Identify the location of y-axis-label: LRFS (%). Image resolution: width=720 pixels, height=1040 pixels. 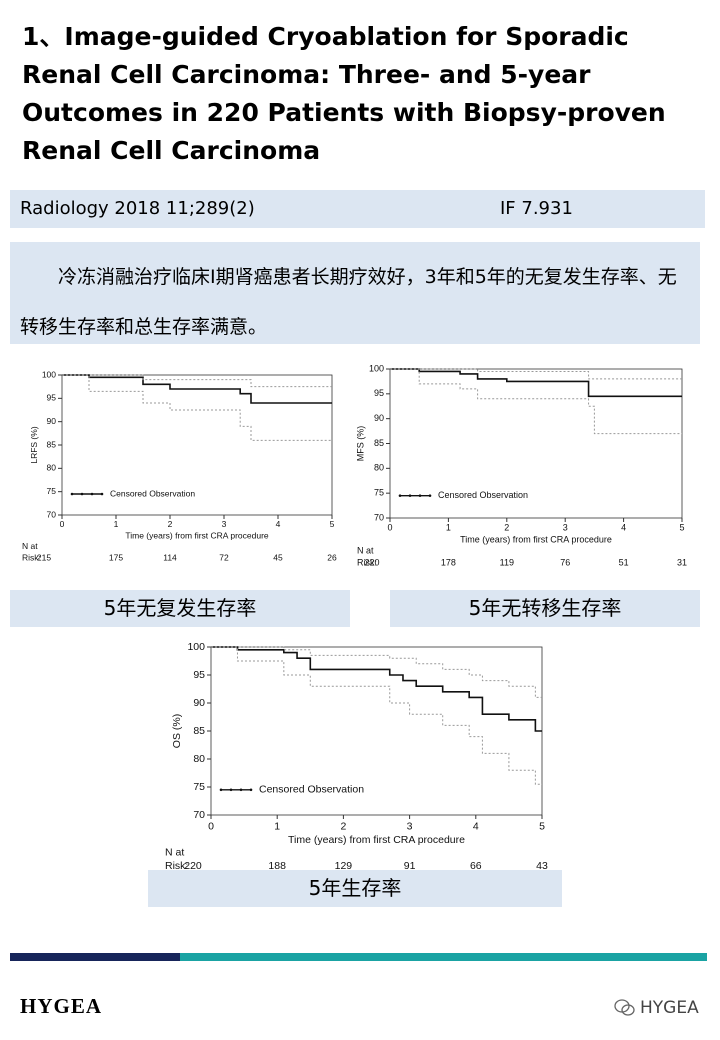
(34, 444).